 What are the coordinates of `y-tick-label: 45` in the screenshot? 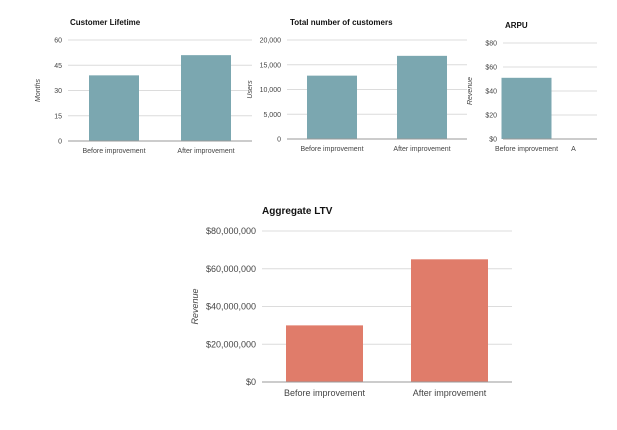 It's located at (58, 66).